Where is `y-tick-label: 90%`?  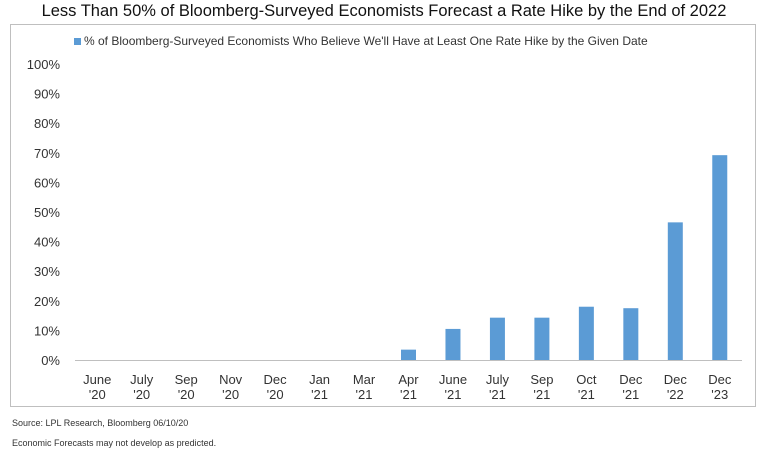 y-tick-label: 90% is located at coordinates (47, 94).